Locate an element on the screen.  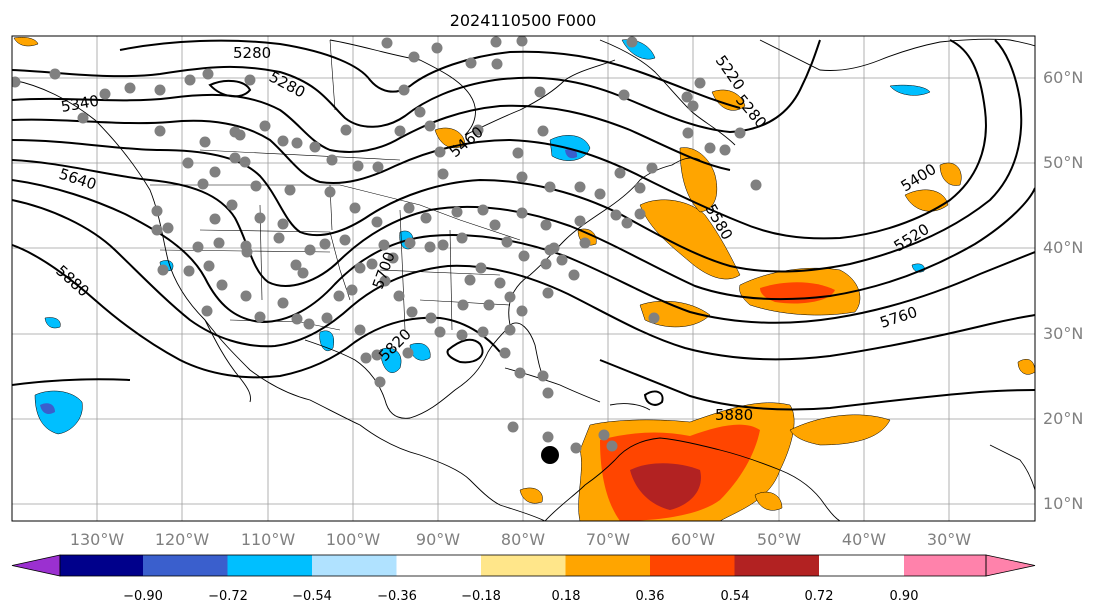
colorbar-tick-label: 0.18 is located at coordinates (566, 596).